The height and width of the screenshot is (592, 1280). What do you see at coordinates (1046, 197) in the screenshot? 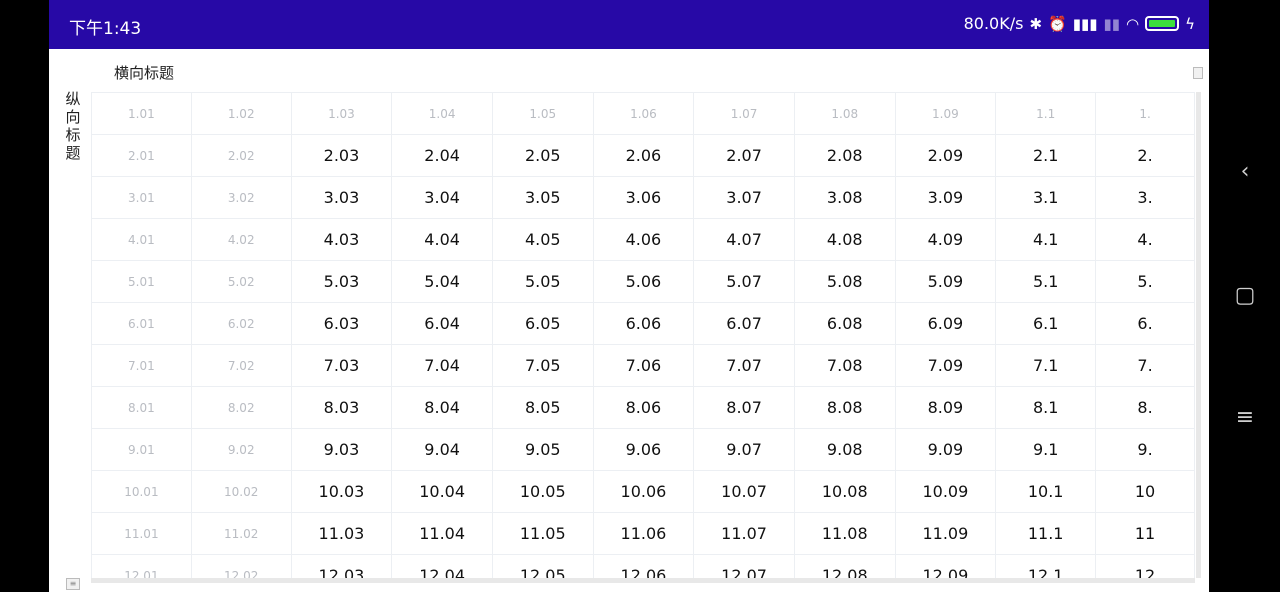
I see `table-cell: 3.1` at bounding box center [1046, 197].